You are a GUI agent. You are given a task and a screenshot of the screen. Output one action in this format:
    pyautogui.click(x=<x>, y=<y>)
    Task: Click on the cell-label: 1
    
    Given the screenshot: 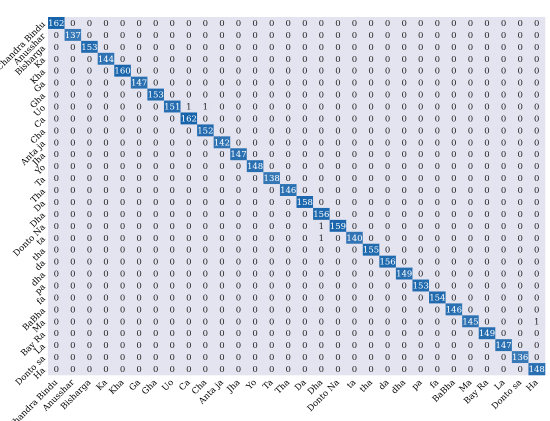 What is the action you would take?
    pyautogui.click(x=188, y=108)
    